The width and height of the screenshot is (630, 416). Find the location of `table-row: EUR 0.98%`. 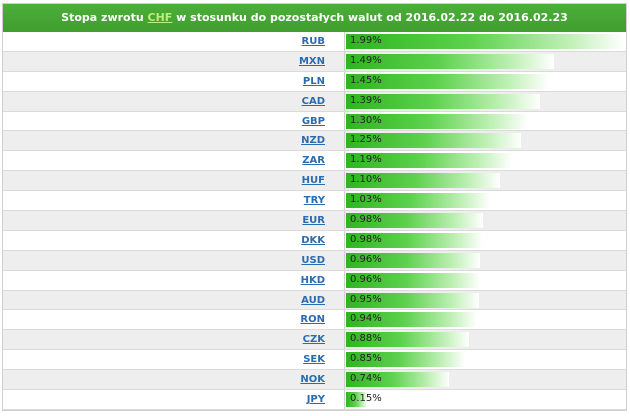

table-row: EUR 0.98% is located at coordinates (314, 221).